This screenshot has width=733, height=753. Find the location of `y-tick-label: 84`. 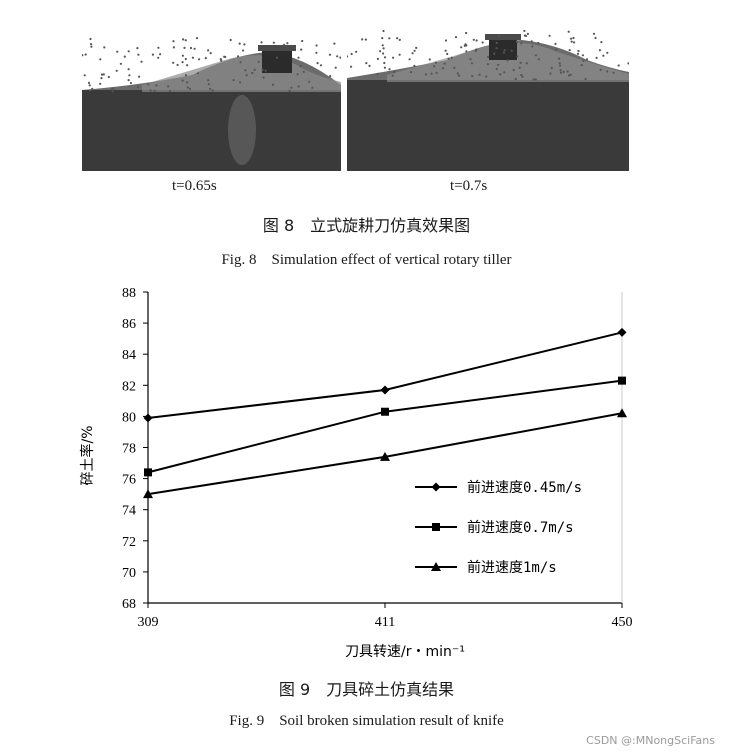

y-tick-label: 84 is located at coordinates (129, 355).